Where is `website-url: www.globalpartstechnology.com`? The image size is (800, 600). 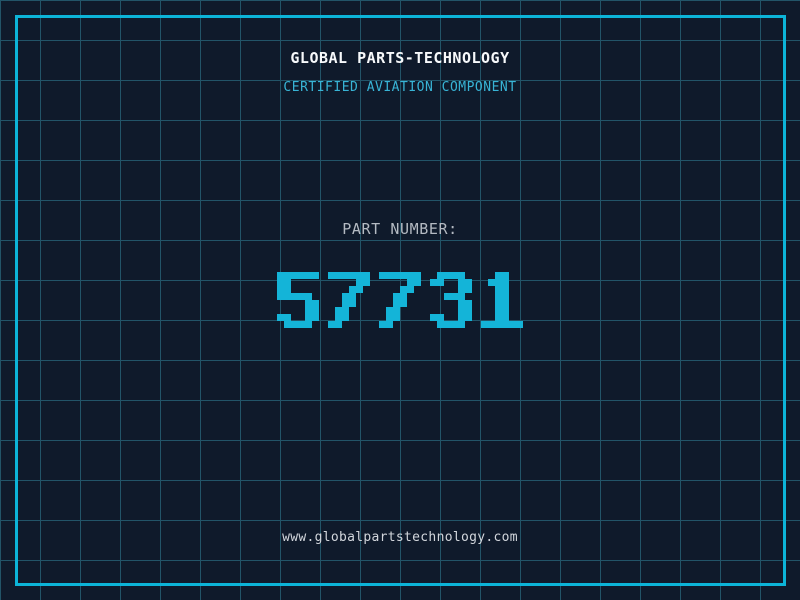 website-url: www.globalpartstechnology.com is located at coordinates (400, 537).